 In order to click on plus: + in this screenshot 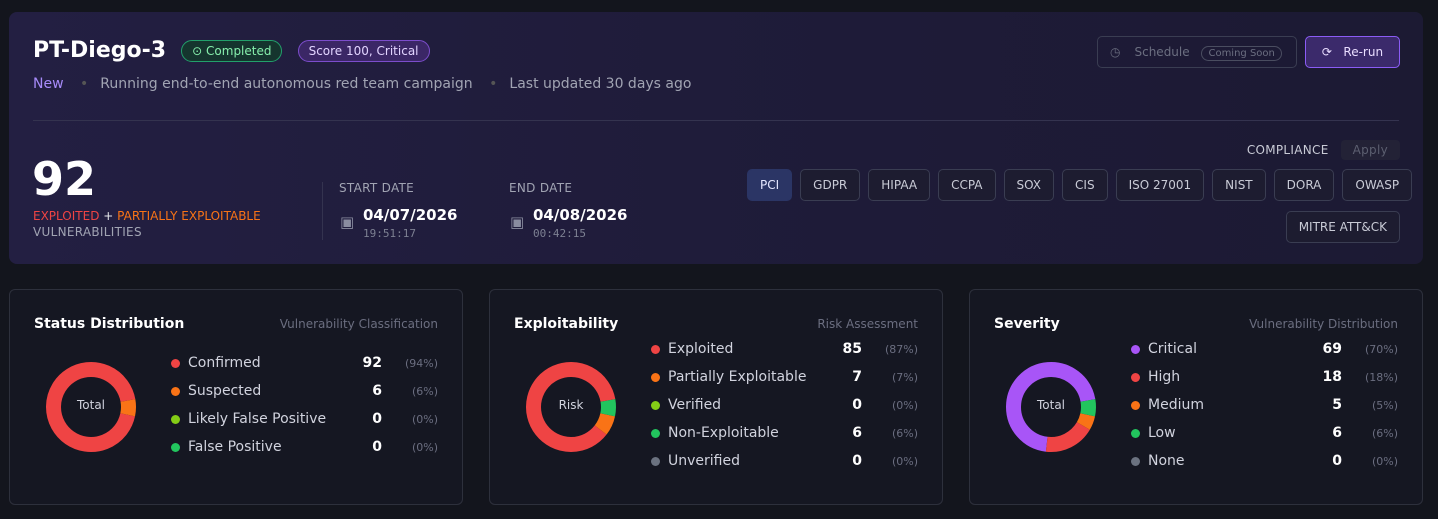, I will do `click(108, 216)`.